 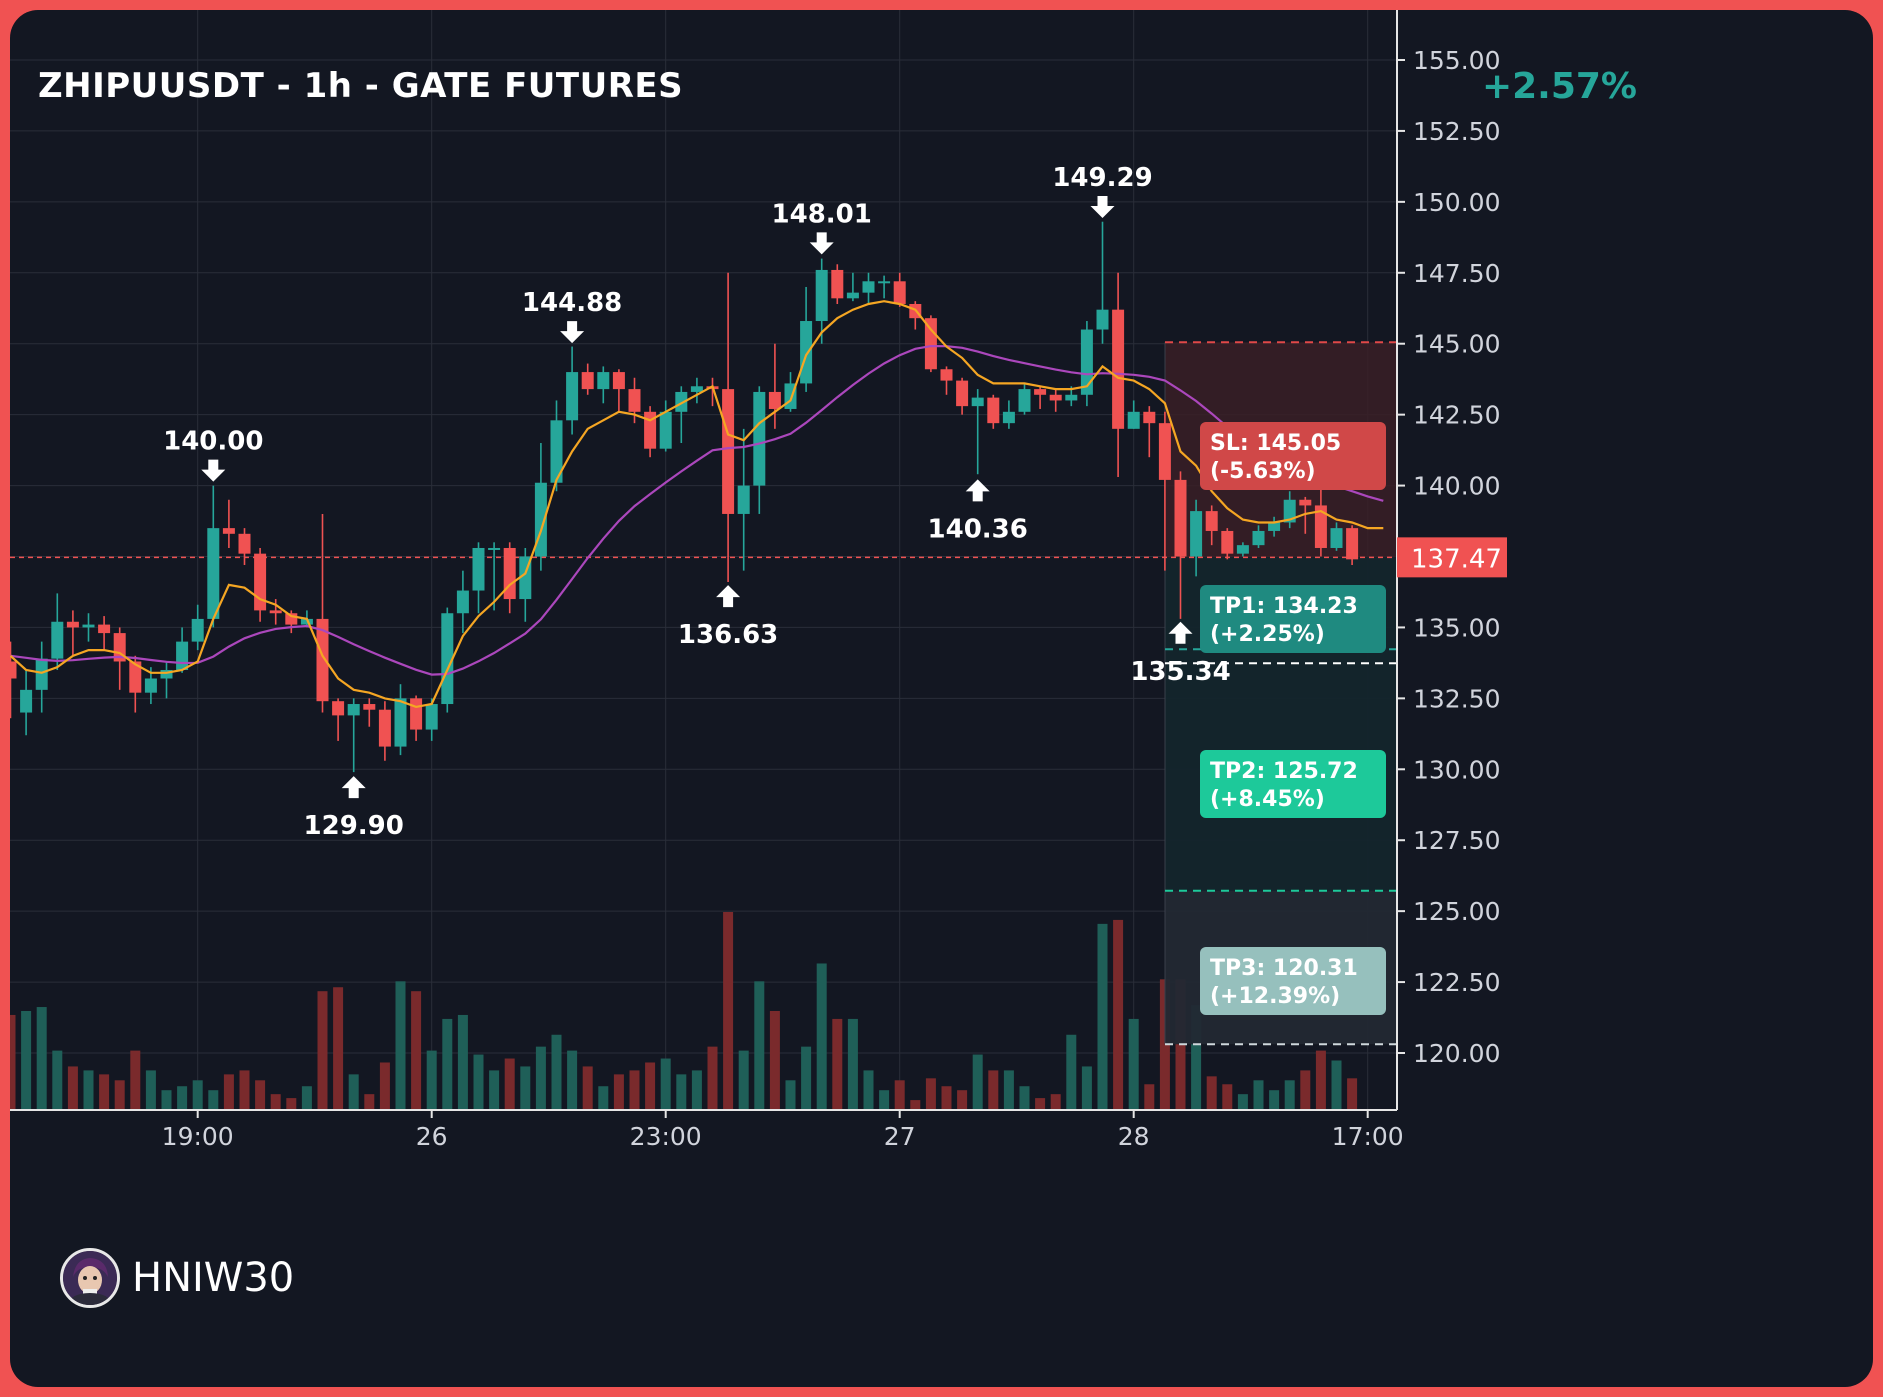 What do you see at coordinates (432, 1136) in the screenshot?
I see `time-tick-label: 26` at bounding box center [432, 1136].